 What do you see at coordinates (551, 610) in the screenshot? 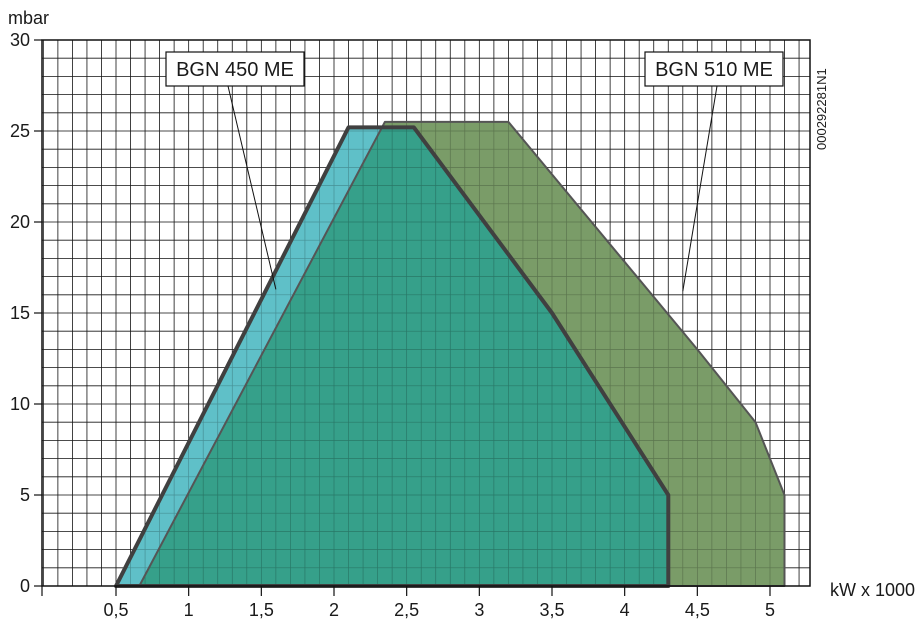
I see `x-tick-label: 3,5` at bounding box center [551, 610].